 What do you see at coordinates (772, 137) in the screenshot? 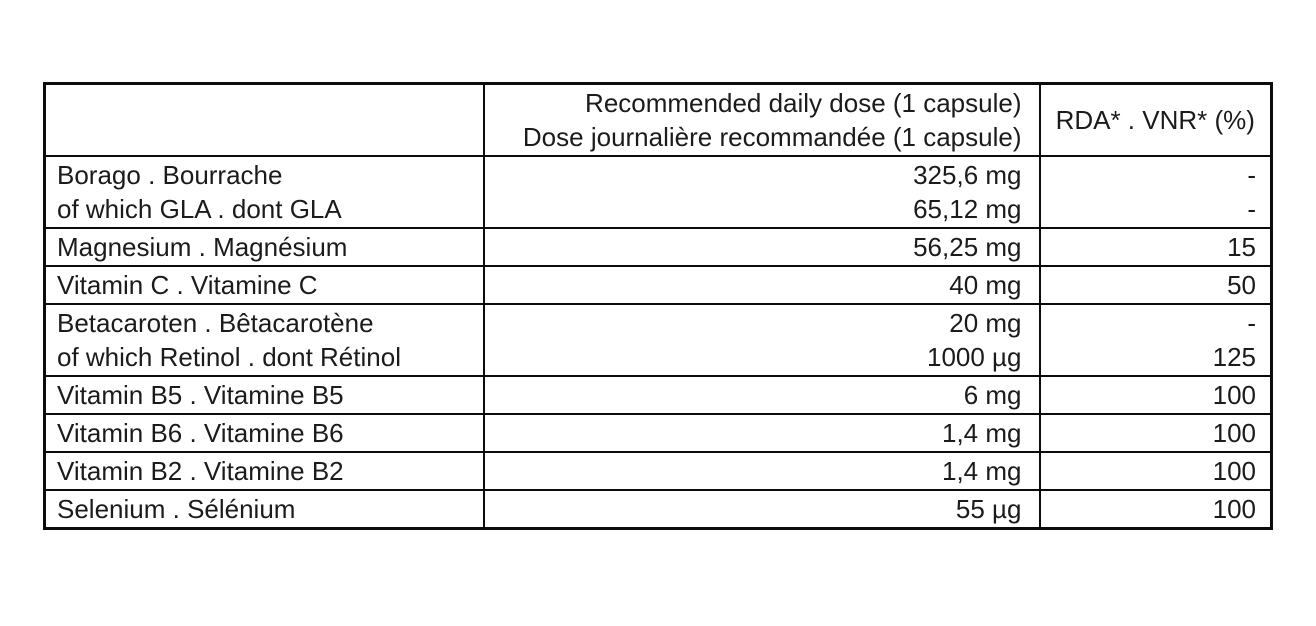
I see `header-dose-line-fr: Dose journalière recommandée (1 capsule)` at bounding box center [772, 137].